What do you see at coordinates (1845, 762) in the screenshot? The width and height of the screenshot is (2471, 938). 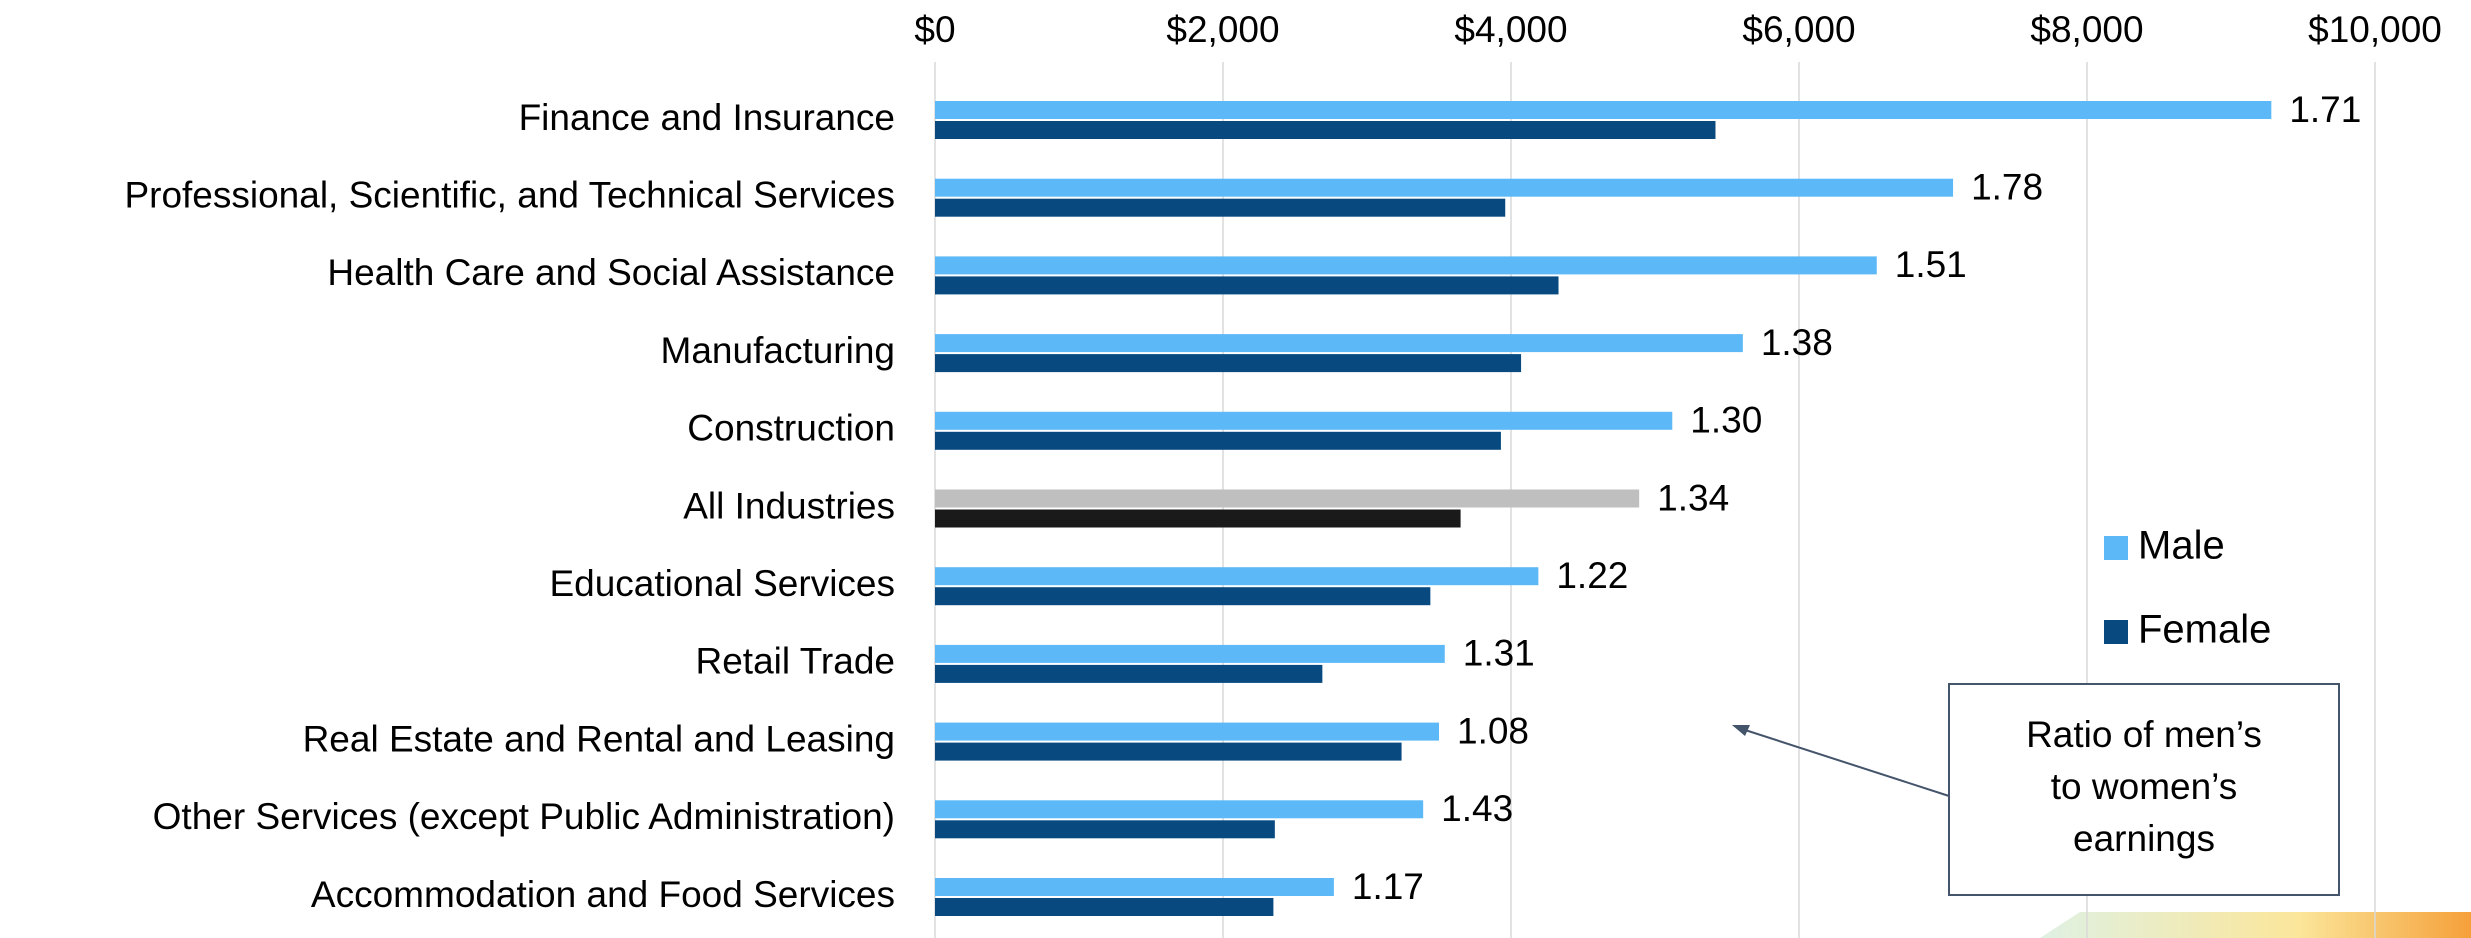 I see `annotation-arrow` at bounding box center [1845, 762].